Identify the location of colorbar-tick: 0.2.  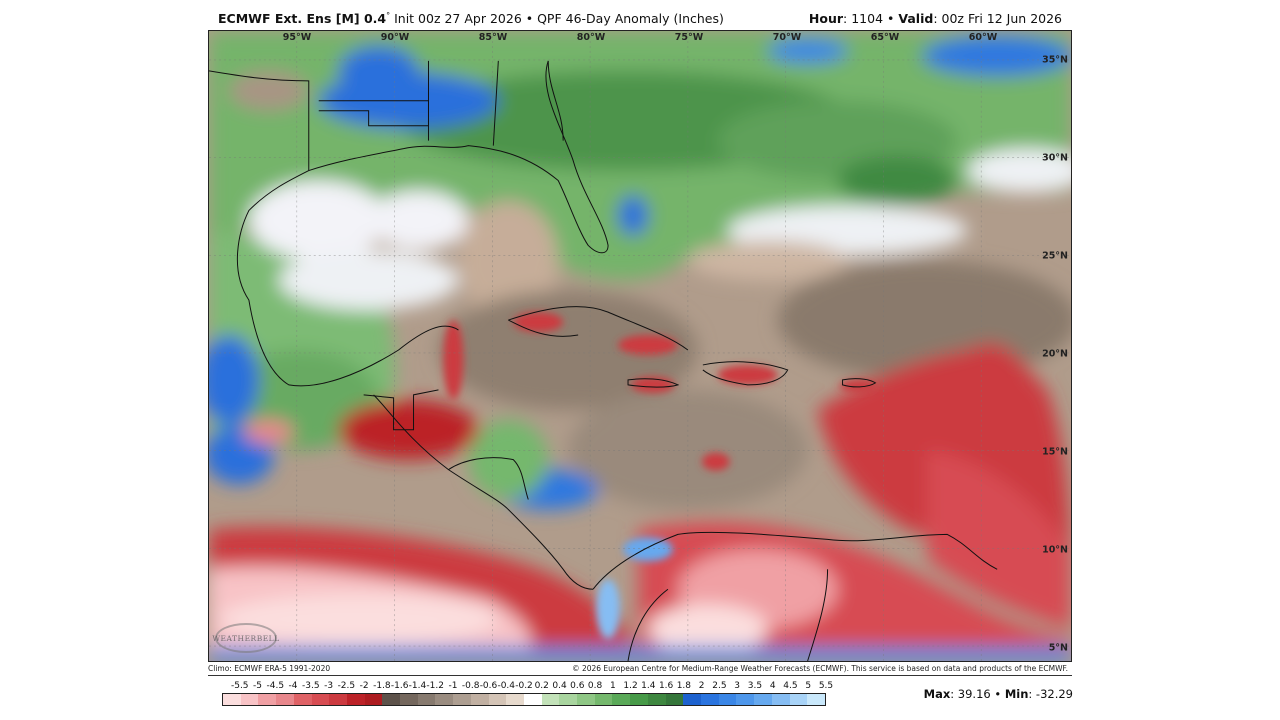
(541, 686).